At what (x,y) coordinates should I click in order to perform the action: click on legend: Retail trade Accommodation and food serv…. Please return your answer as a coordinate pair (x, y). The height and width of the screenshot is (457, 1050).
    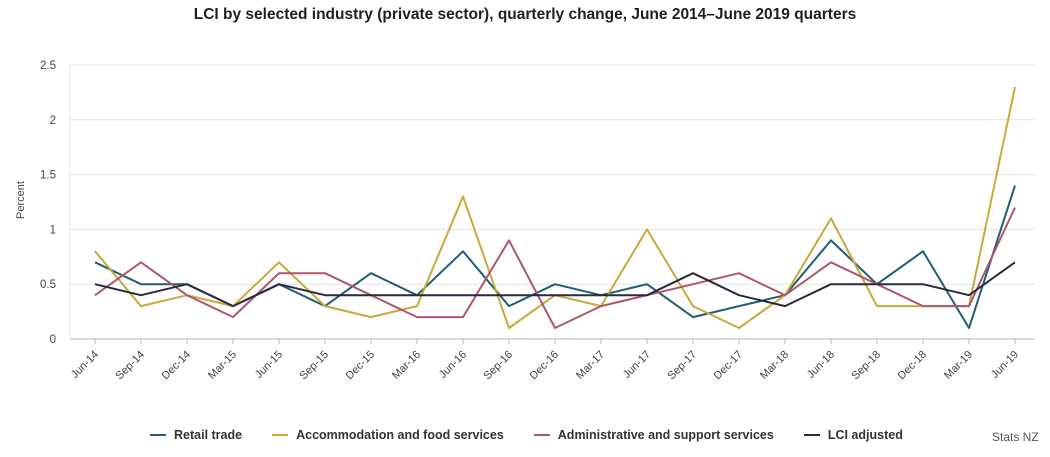
    Looking at the image, I should click on (541, 435).